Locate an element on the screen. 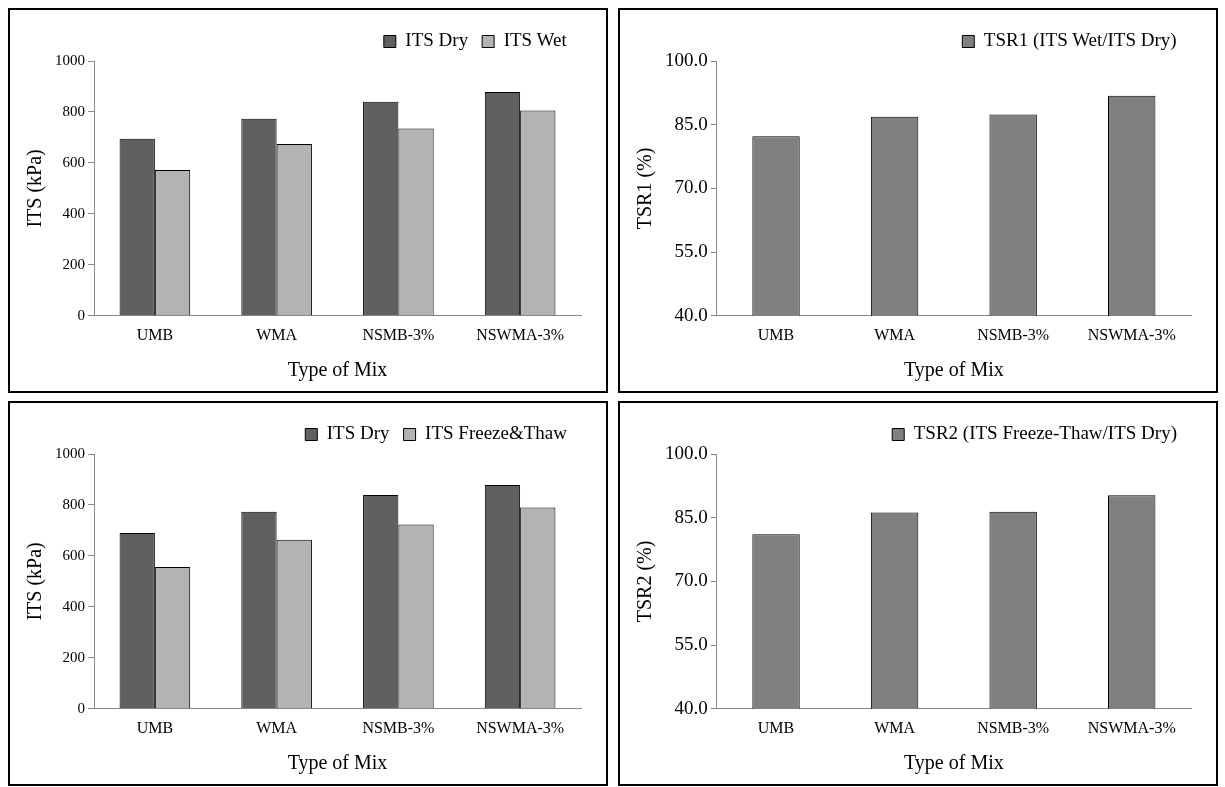 The image size is (1225, 787). y-axis-title: TSR2 (%) is located at coordinates (645, 581).